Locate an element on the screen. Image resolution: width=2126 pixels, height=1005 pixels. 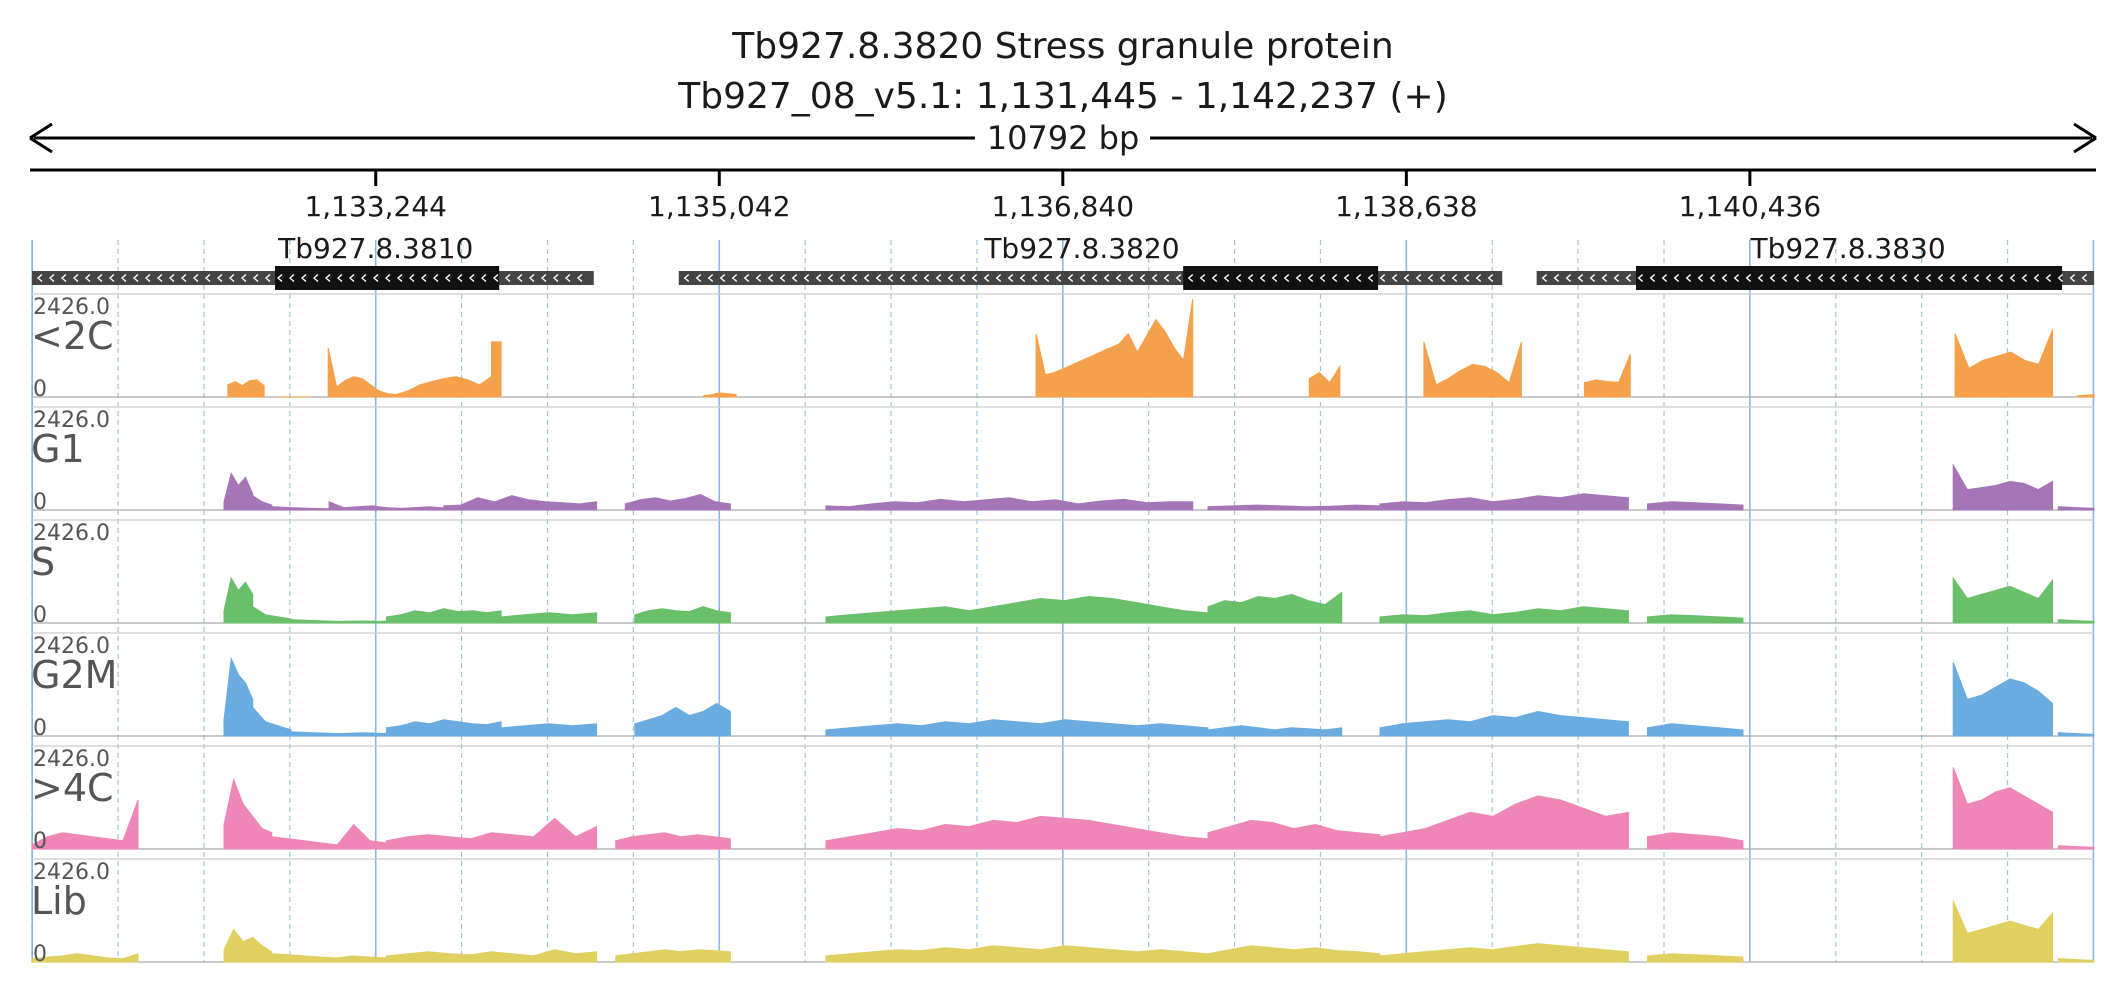
x-tick-label: 1,133,244 is located at coordinates (375, 206).